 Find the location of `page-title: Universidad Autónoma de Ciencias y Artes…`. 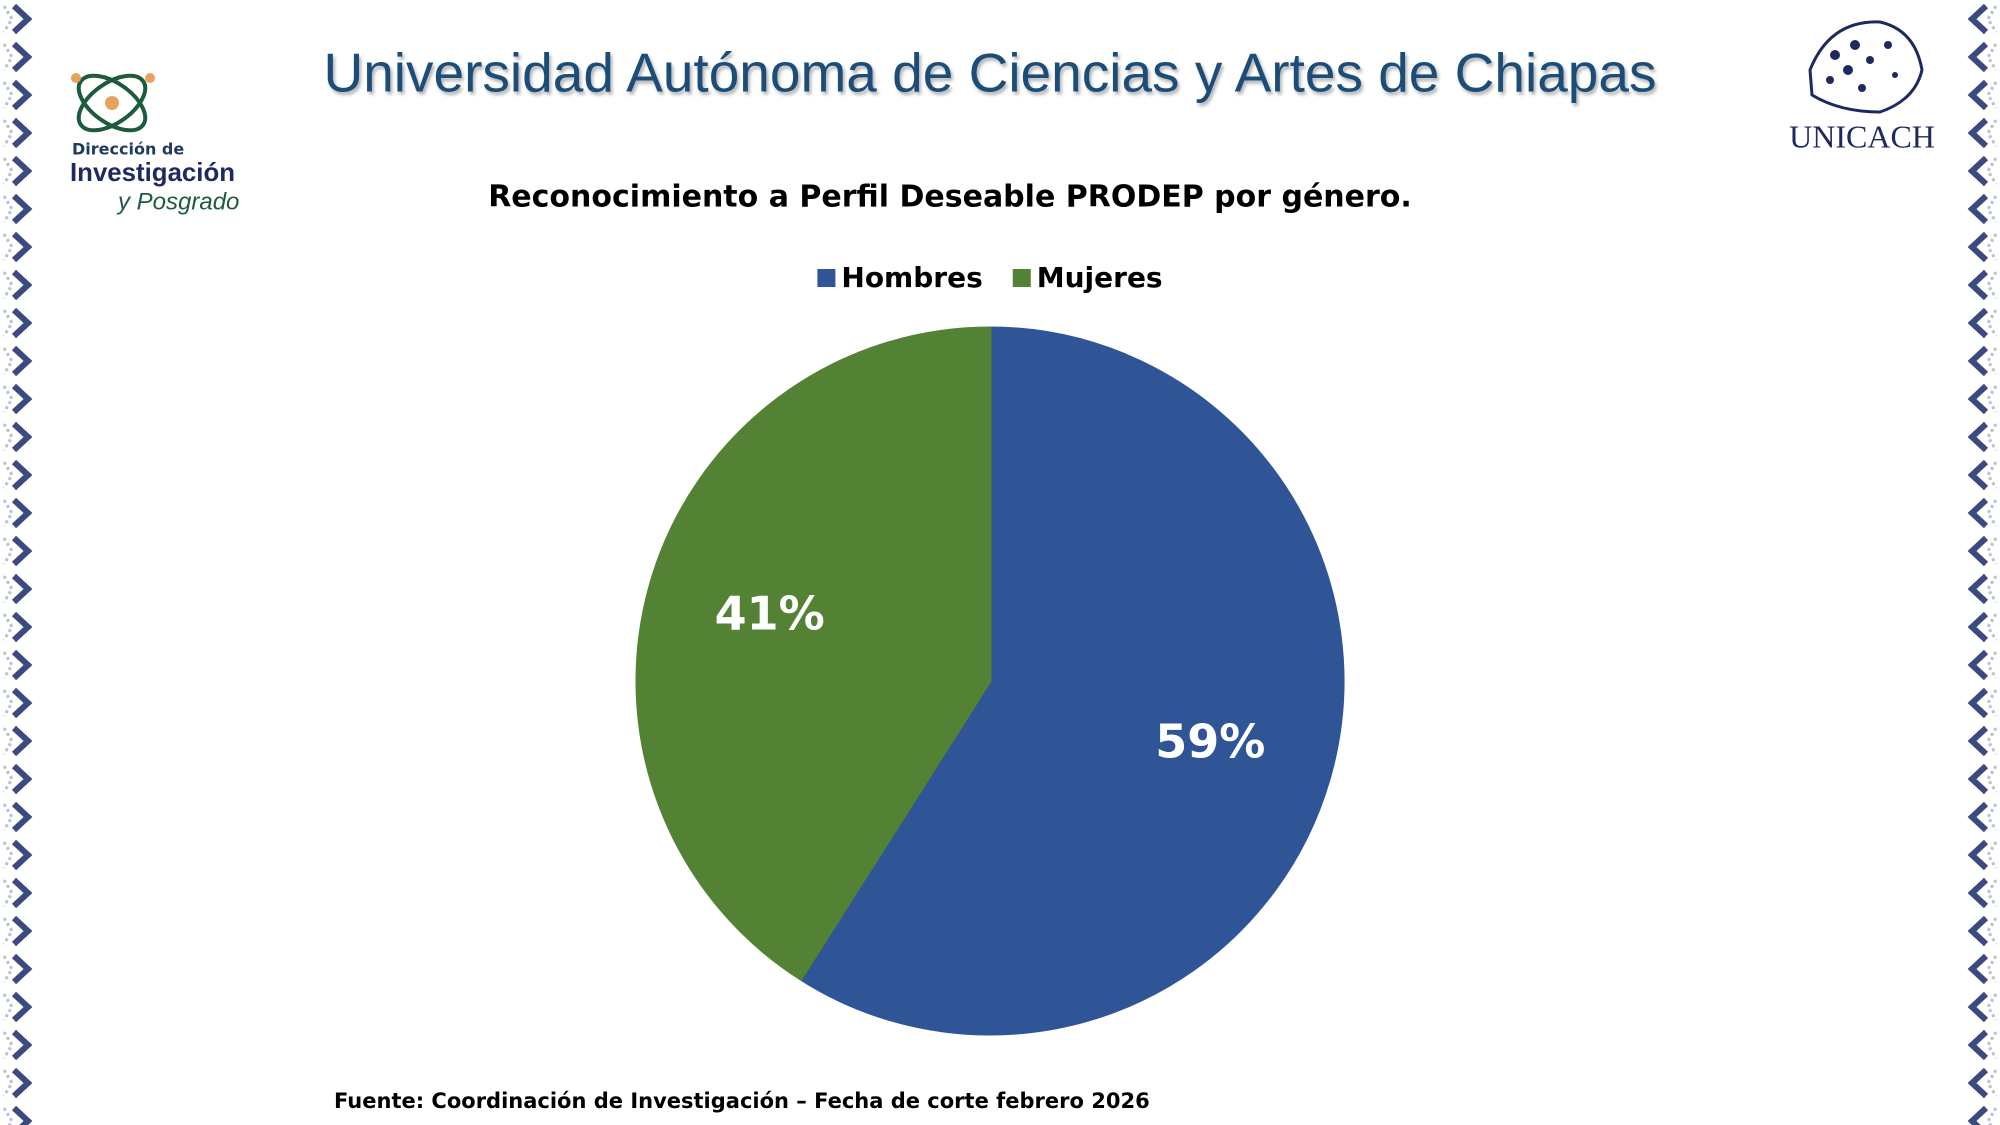

page-title: Universidad Autónoma de Ciencias y Artes… is located at coordinates (990, 73).